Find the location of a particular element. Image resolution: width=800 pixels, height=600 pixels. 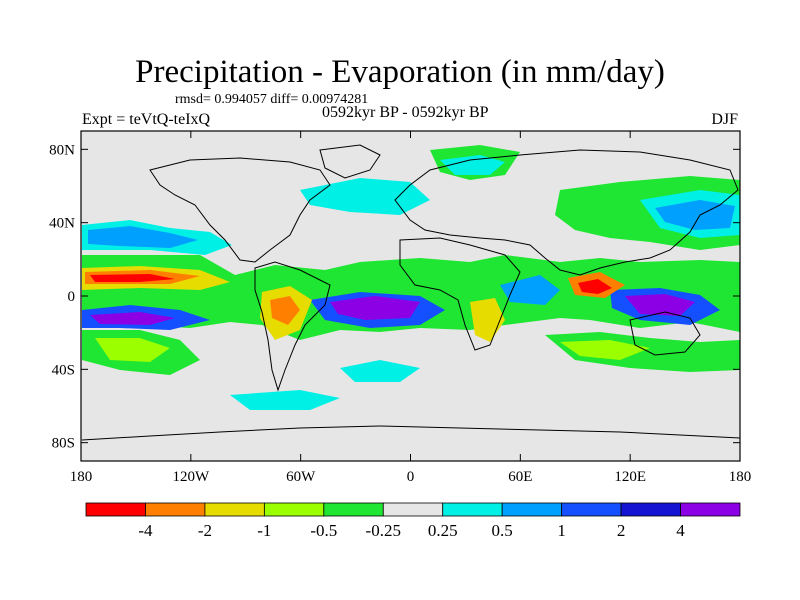

colorbar: -4 -2 -1 -0.5 -0.25 0.25 0.5 1 2 4 is located at coordinates (413, 521).